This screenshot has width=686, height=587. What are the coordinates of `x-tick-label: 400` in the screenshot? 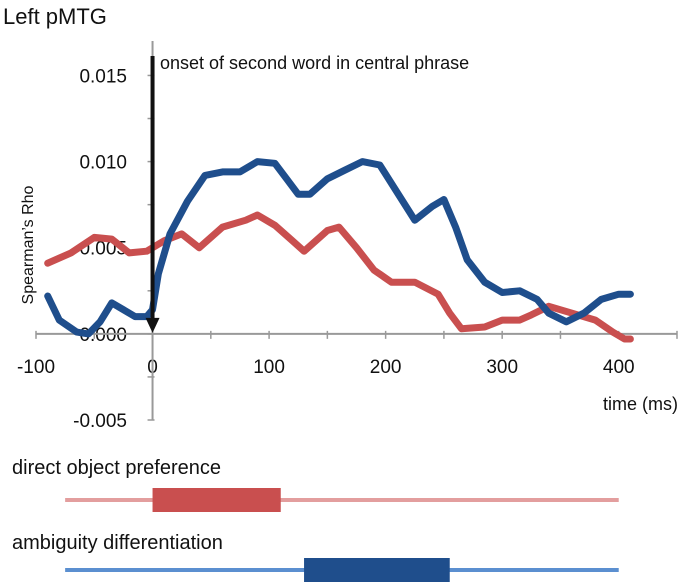 It's located at (619, 367).